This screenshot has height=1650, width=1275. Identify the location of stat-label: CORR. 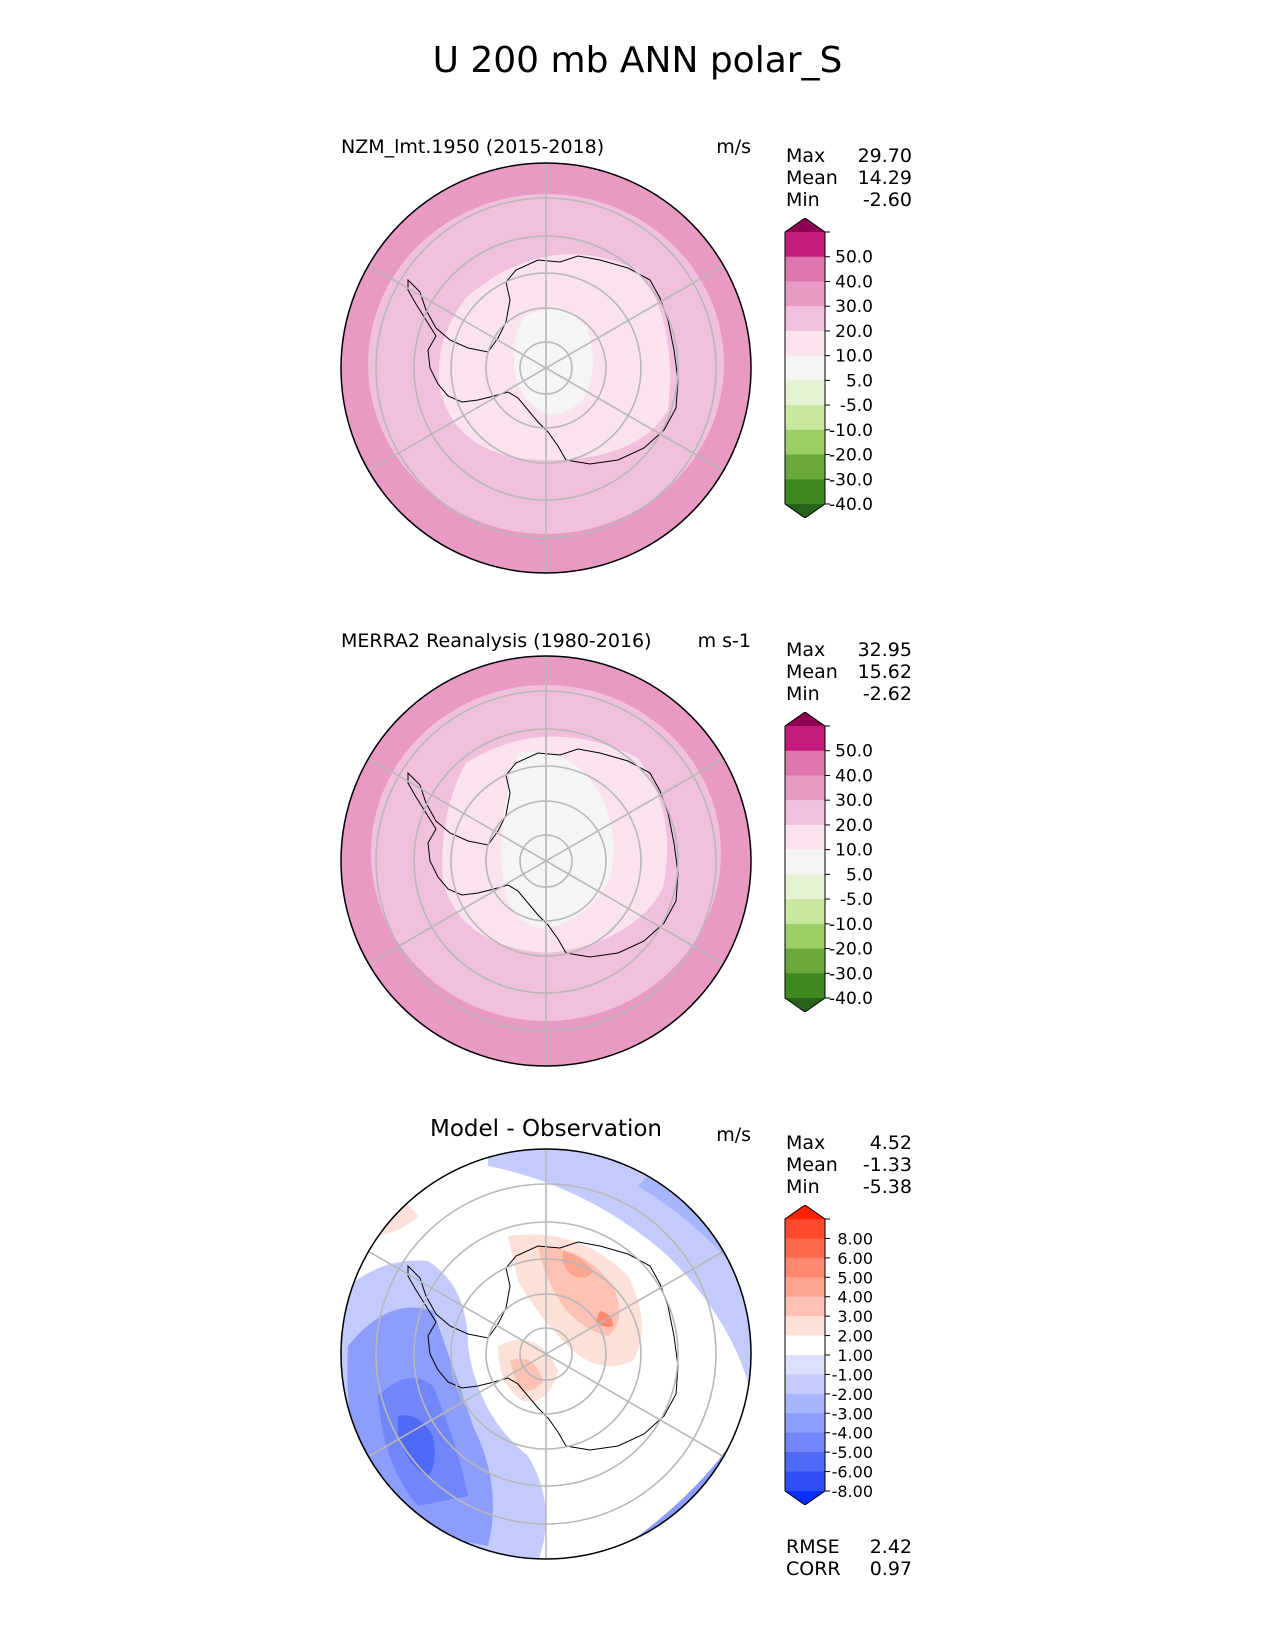
(813, 1569).